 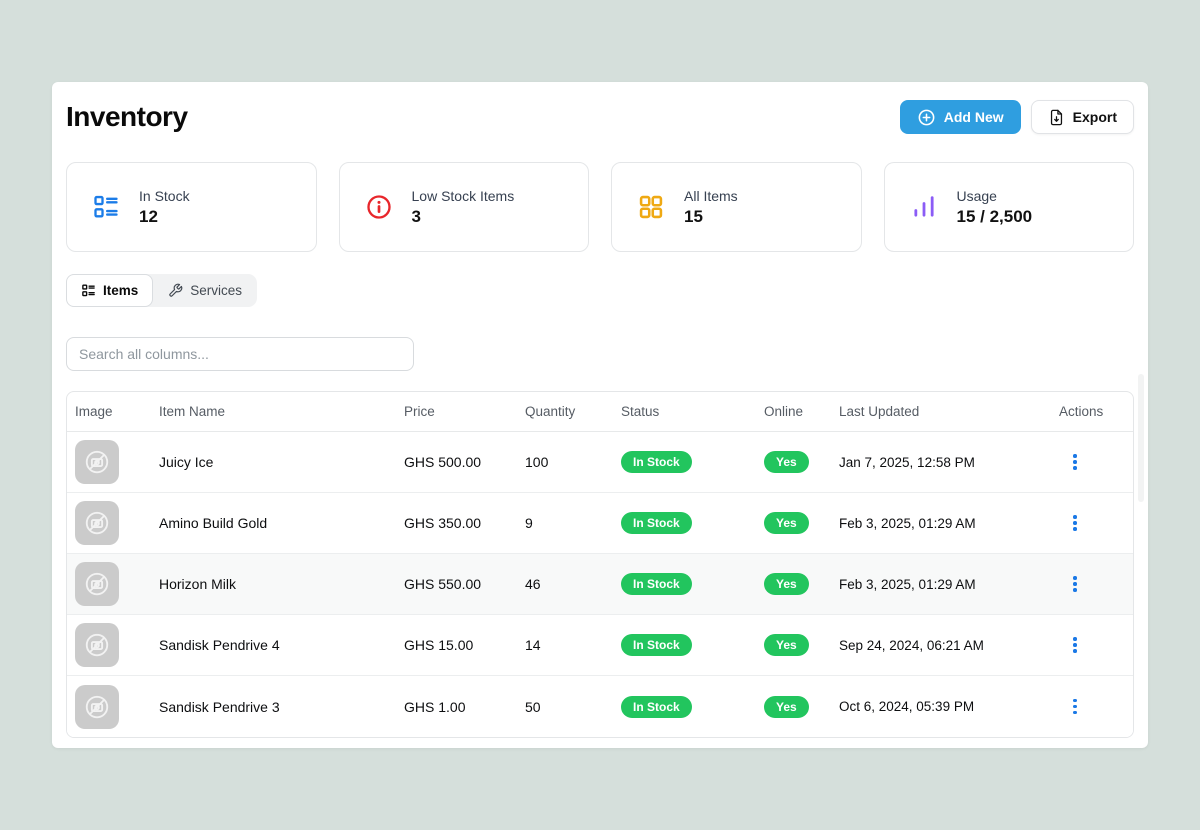 What do you see at coordinates (463, 207) in the screenshot?
I see `stat-card-low-stock: Low Stock Items 3` at bounding box center [463, 207].